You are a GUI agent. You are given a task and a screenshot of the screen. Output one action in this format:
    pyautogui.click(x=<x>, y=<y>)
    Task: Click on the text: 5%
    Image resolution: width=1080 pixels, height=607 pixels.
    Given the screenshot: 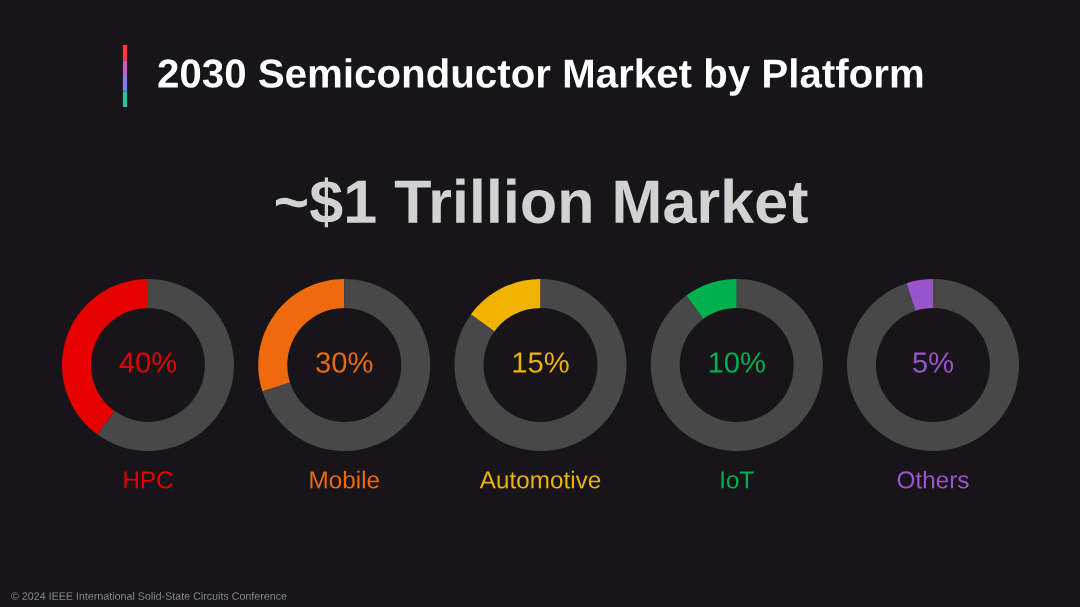 What is the action you would take?
    pyautogui.click(x=933, y=362)
    